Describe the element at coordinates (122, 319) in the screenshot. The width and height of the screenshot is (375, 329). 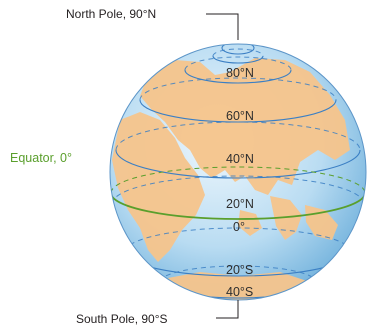
I see `south-pole-label: South Pole, 90°S` at that location.